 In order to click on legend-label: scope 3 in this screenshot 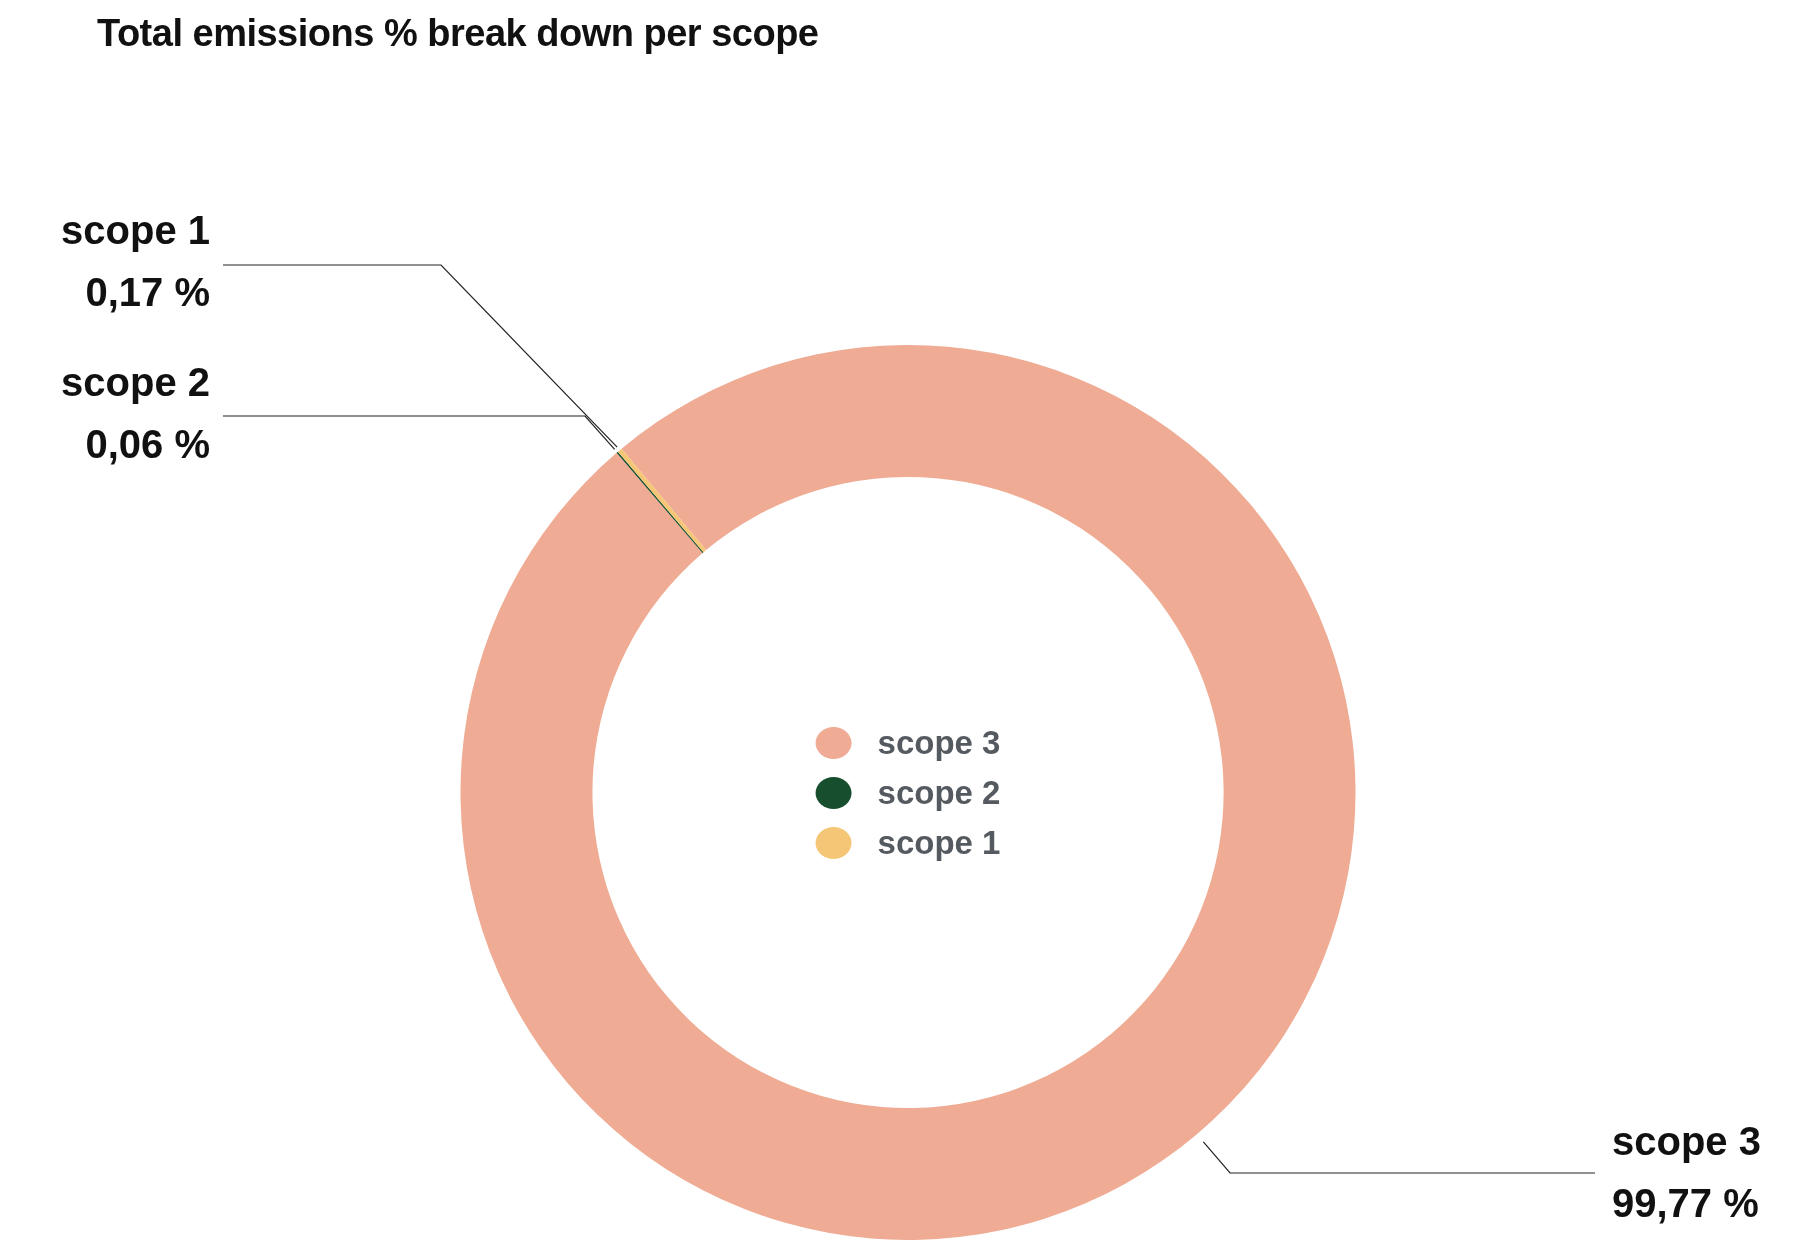, I will do `click(939, 742)`.